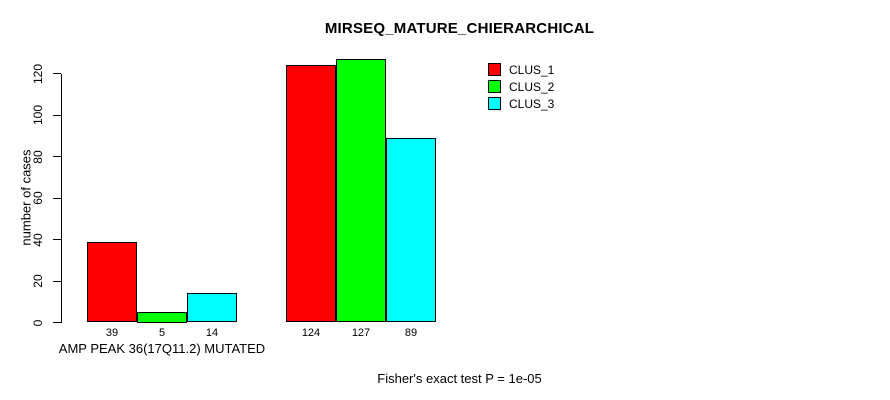  Describe the element at coordinates (38, 73) in the screenshot. I see `y-tick-label: 120` at that location.